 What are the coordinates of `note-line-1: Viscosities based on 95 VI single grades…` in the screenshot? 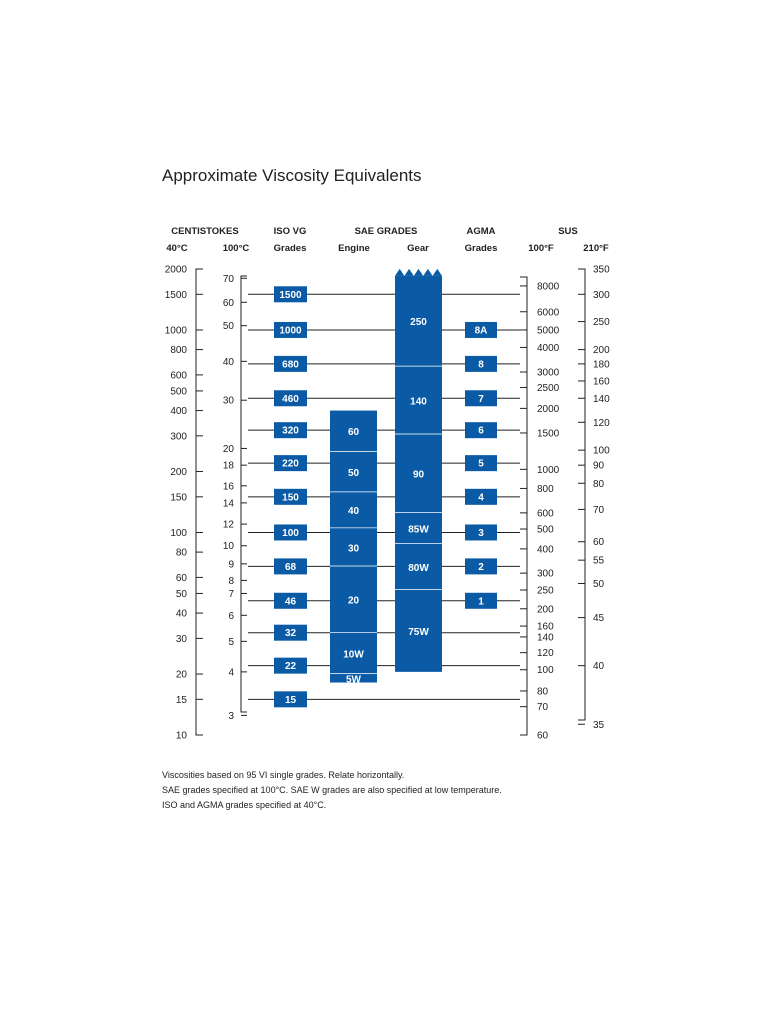 It's located at (283, 775).